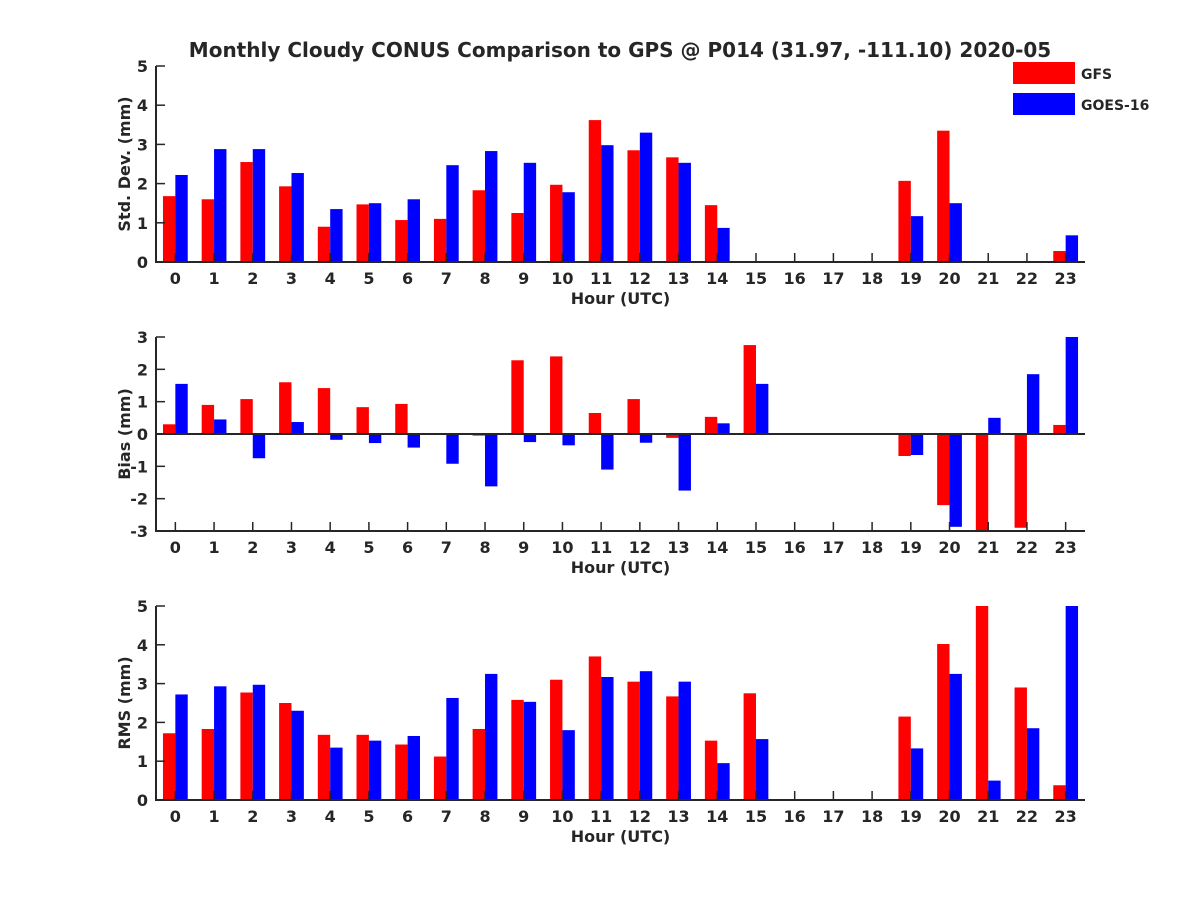  Describe the element at coordinates (175, 547) in the screenshot. I see `bias-xtick-label: 0` at that location.